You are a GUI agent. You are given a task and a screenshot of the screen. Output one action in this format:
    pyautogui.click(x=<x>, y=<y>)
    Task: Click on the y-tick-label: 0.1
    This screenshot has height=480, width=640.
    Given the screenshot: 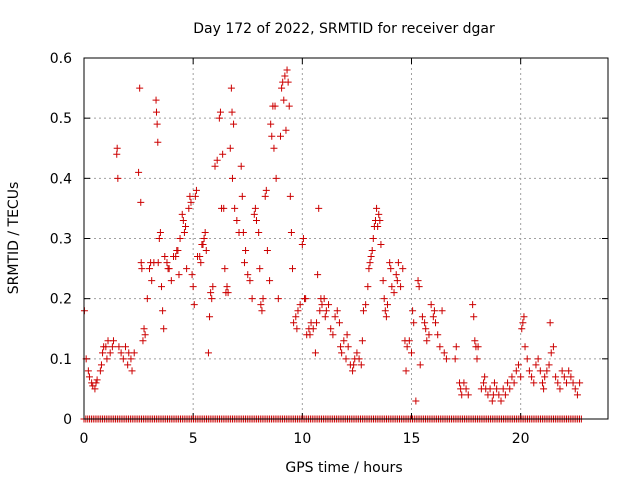 What is the action you would take?
    pyautogui.click(x=61, y=360)
    